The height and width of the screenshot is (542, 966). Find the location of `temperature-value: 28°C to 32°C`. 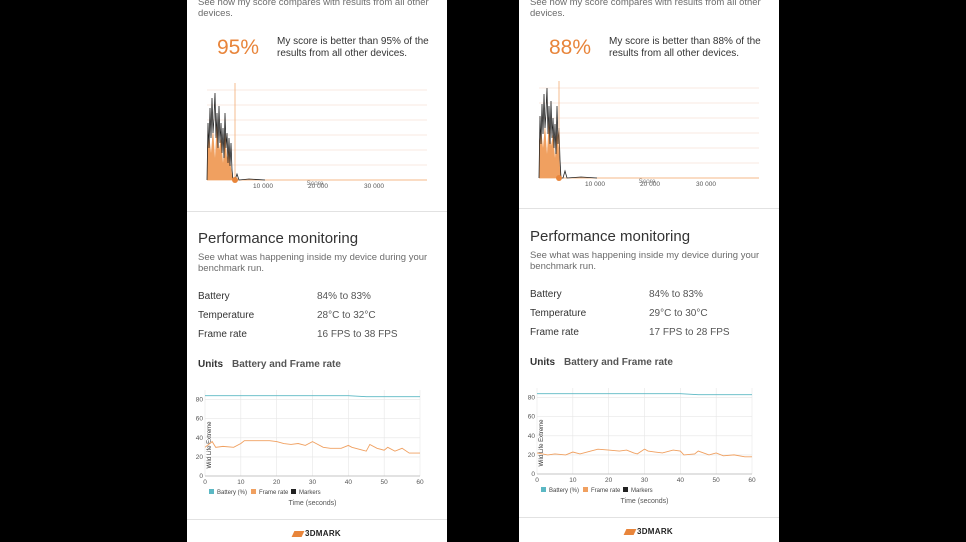

temperature-value: 28°C to 32°C is located at coordinates (346, 315).